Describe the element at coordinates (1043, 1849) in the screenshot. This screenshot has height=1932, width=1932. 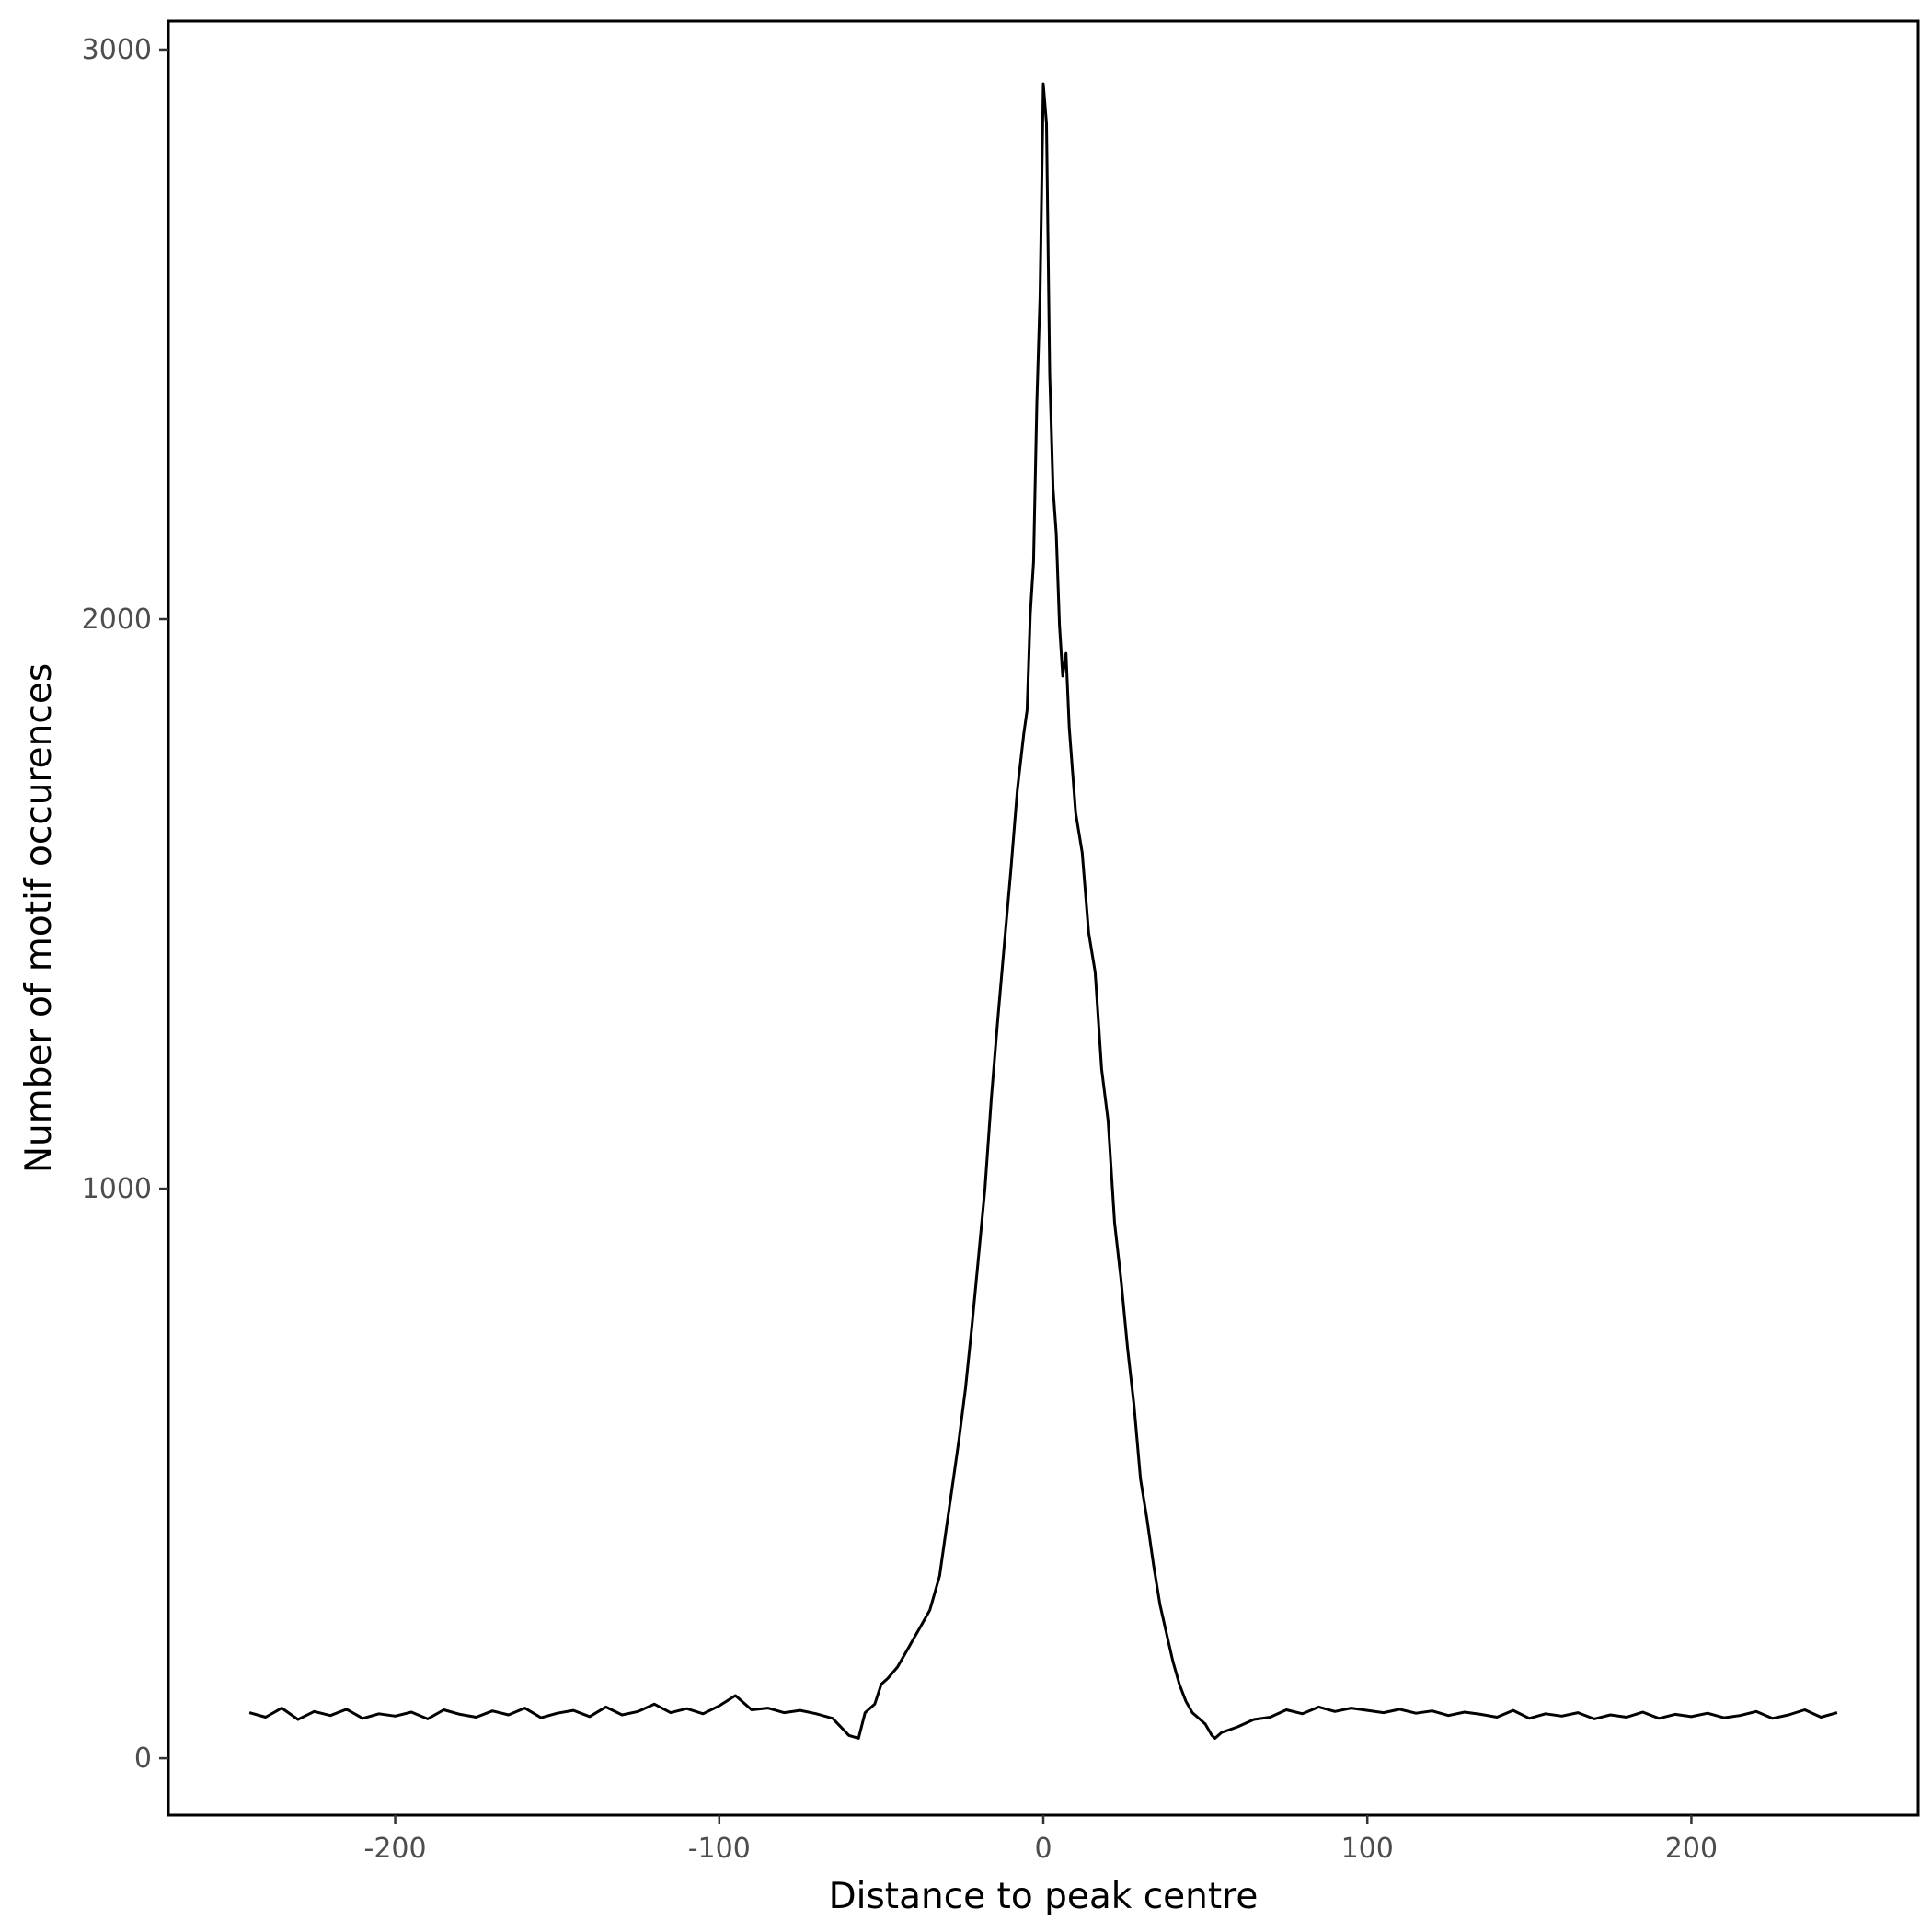
I see `x-tick-label: 0` at that location.